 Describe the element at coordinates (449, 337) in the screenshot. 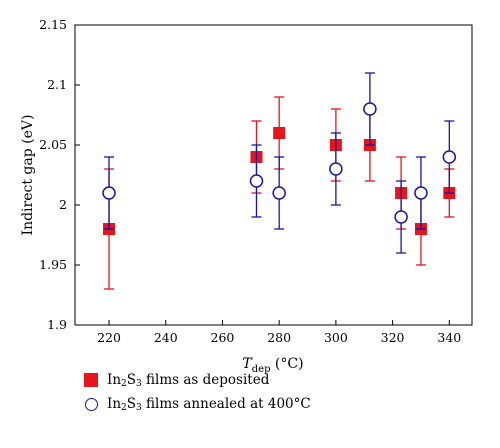

I see `x-tick-label: 340` at that location.